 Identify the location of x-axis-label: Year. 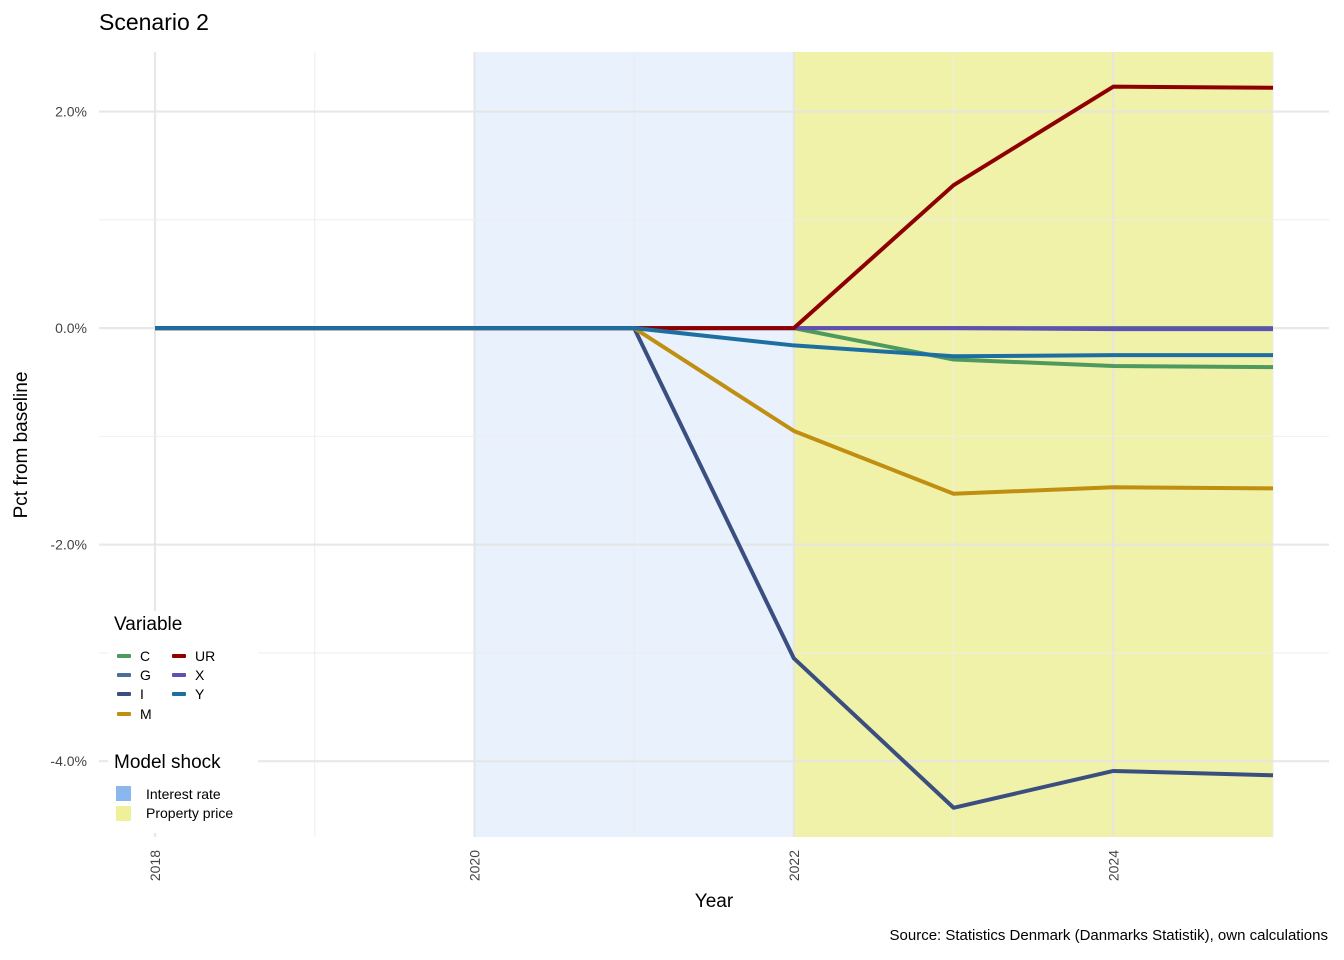
(714, 901).